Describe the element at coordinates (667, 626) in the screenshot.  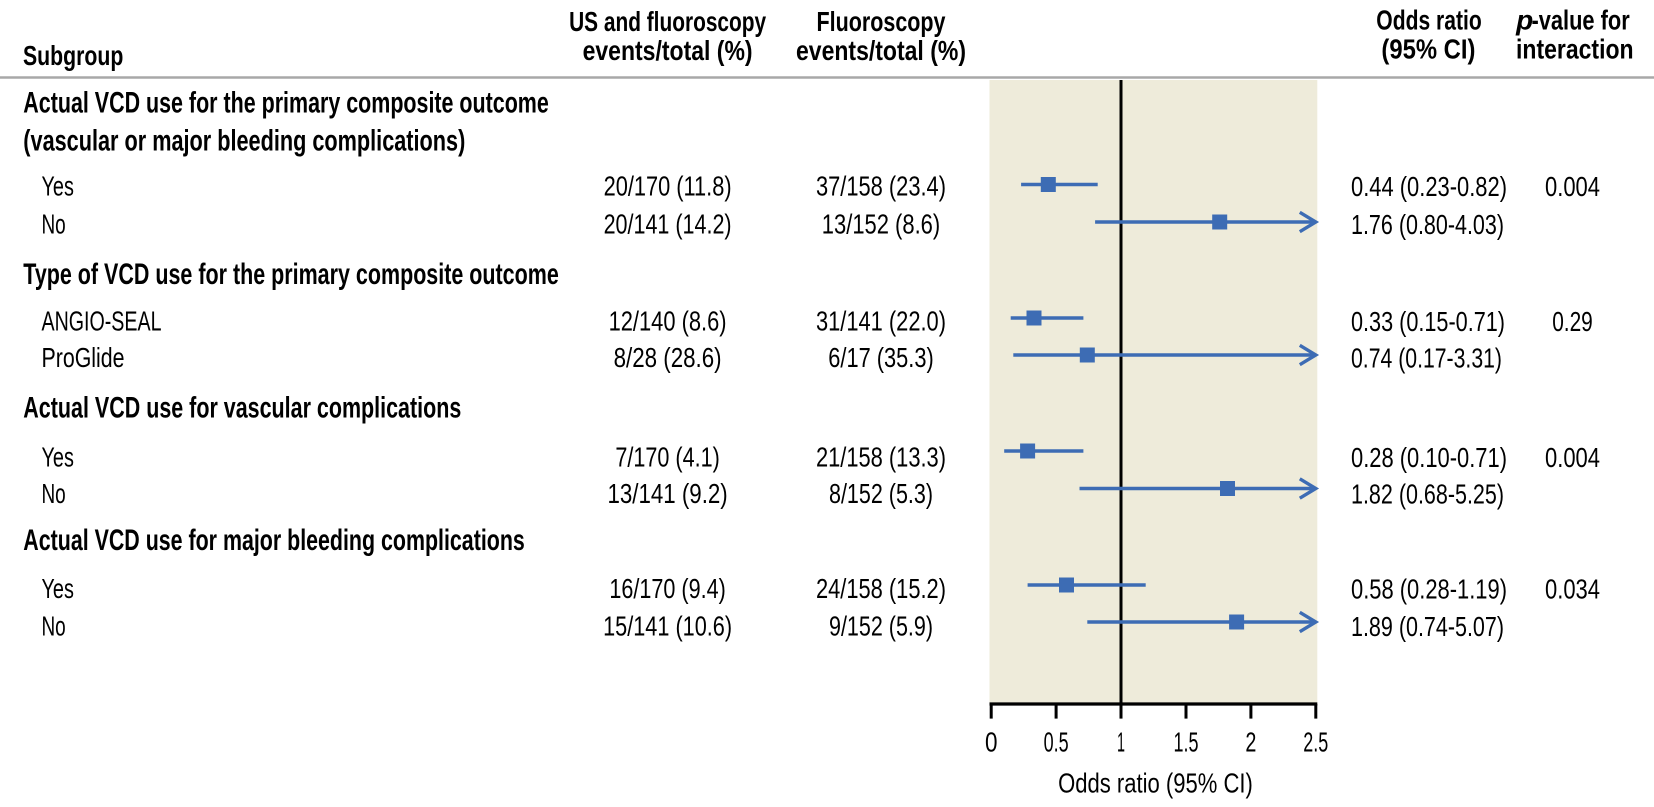
I see `svg-text: 15/141 (10.6)` at that location.